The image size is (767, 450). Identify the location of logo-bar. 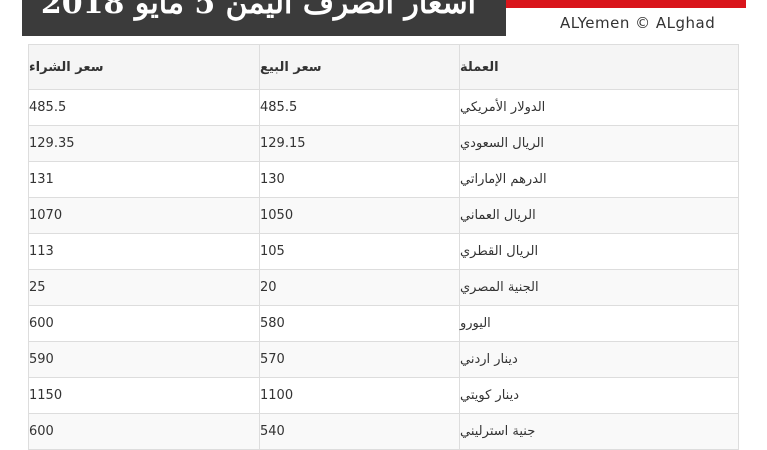
(626, 4).